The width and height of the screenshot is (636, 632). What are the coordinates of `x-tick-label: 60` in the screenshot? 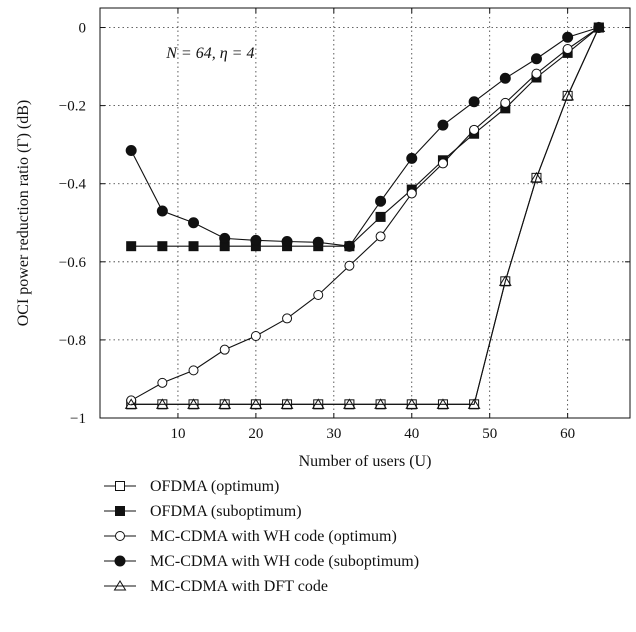 It's located at (567, 434).